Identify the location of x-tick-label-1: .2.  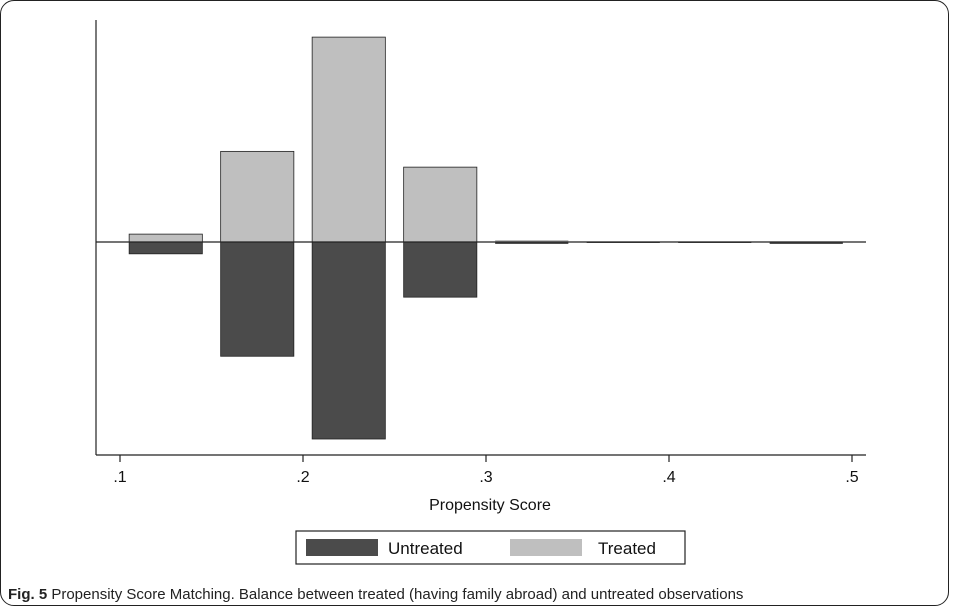
(302, 477).